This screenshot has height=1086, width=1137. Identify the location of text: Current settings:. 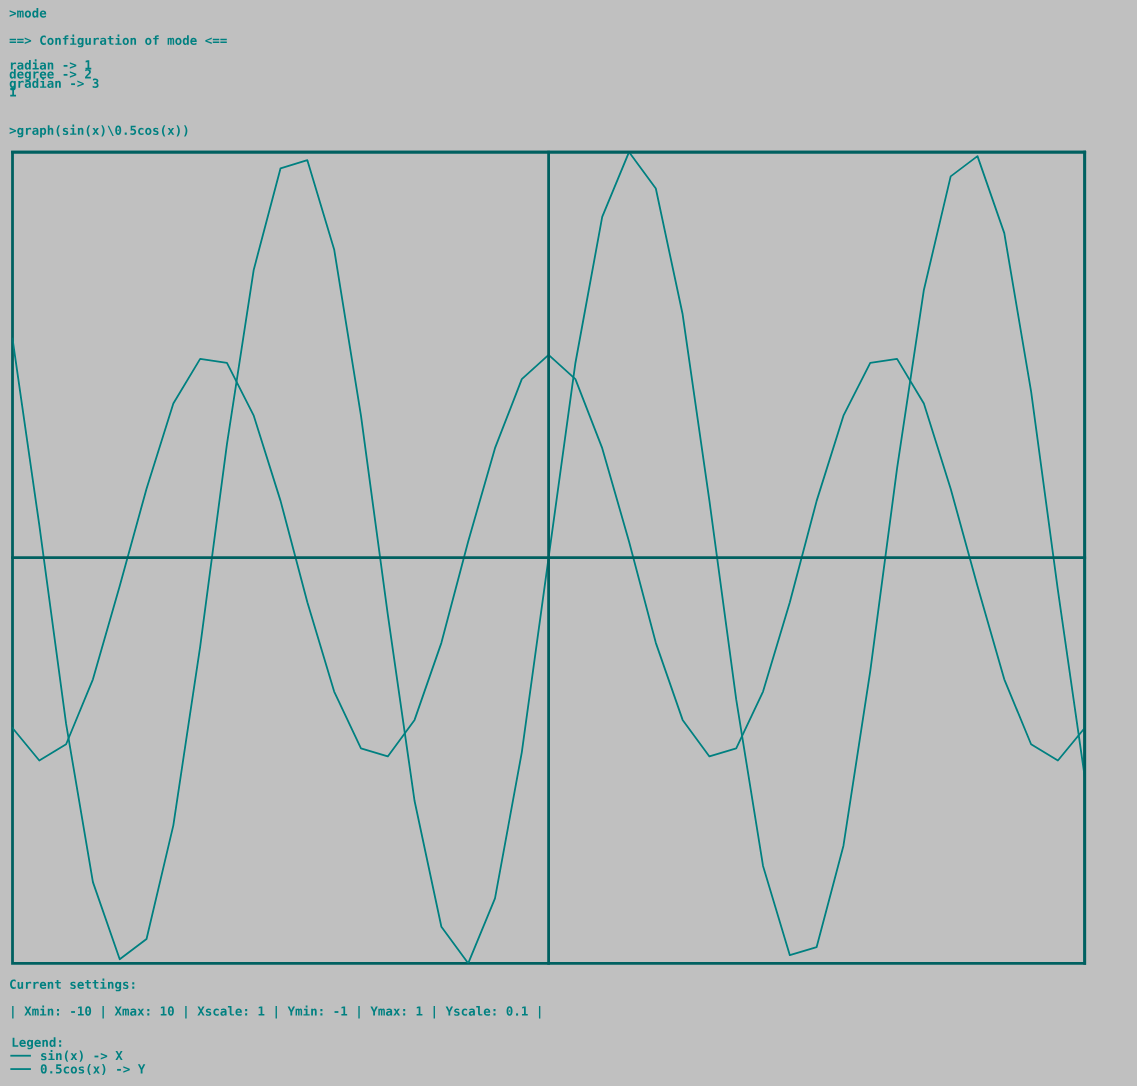
(72, 985).